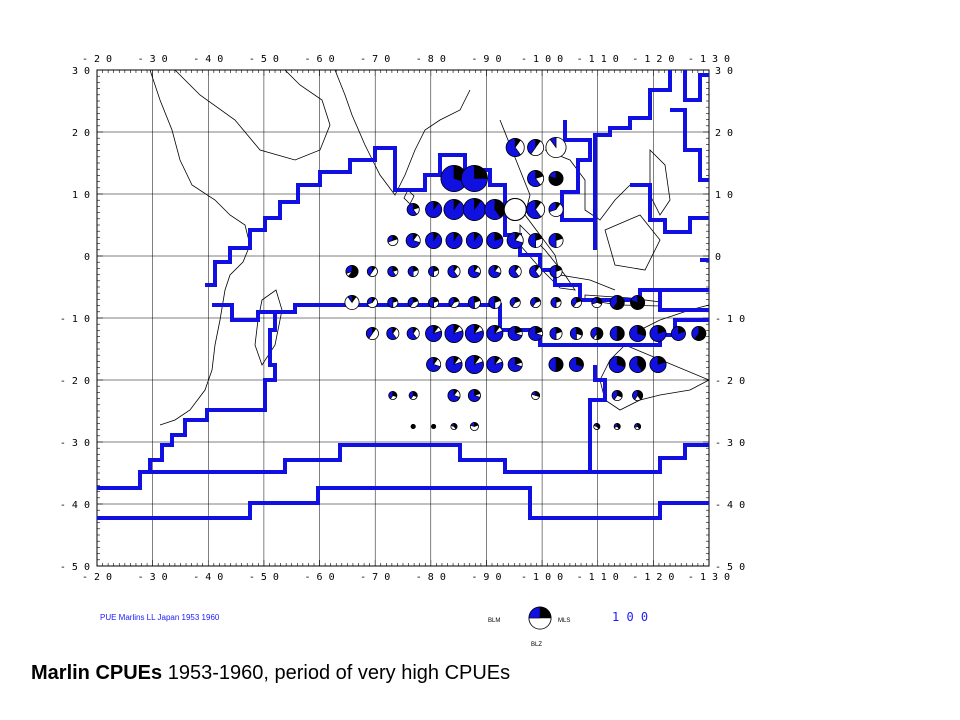 The width and height of the screenshot is (960, 720). Describe the element at coordinates (669, 208) in the screenshot. I see `boundary-east-island` at that location.